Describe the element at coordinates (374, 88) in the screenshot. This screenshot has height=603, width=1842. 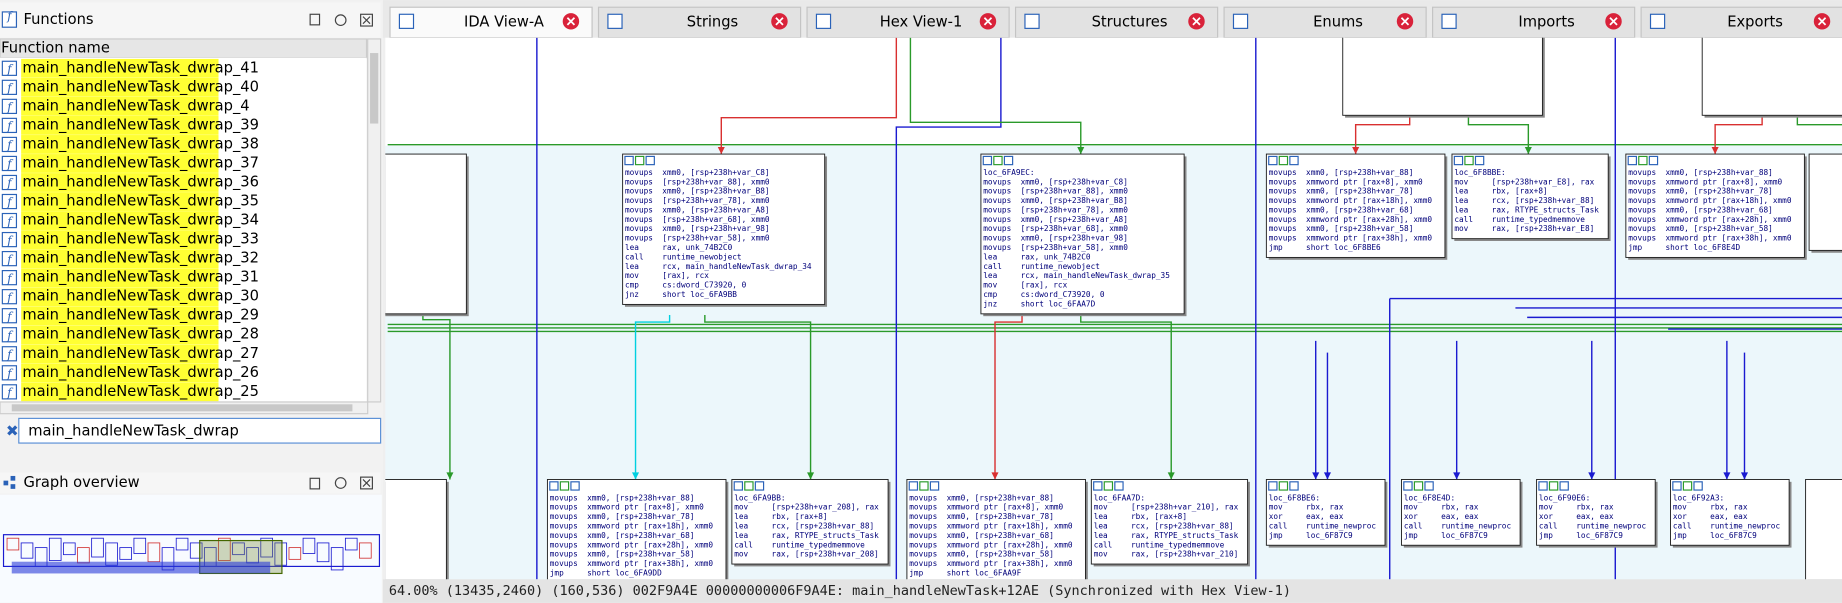
I see `v-scrollbar-thumb` at that location.